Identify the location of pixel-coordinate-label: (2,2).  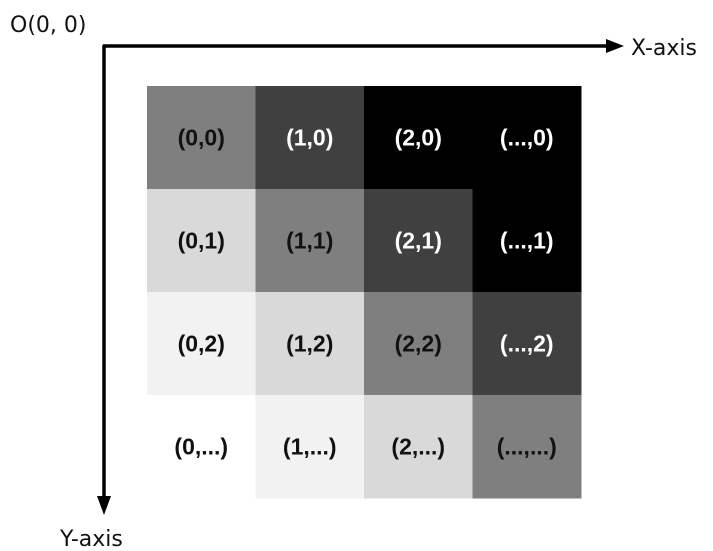
(418, 344).